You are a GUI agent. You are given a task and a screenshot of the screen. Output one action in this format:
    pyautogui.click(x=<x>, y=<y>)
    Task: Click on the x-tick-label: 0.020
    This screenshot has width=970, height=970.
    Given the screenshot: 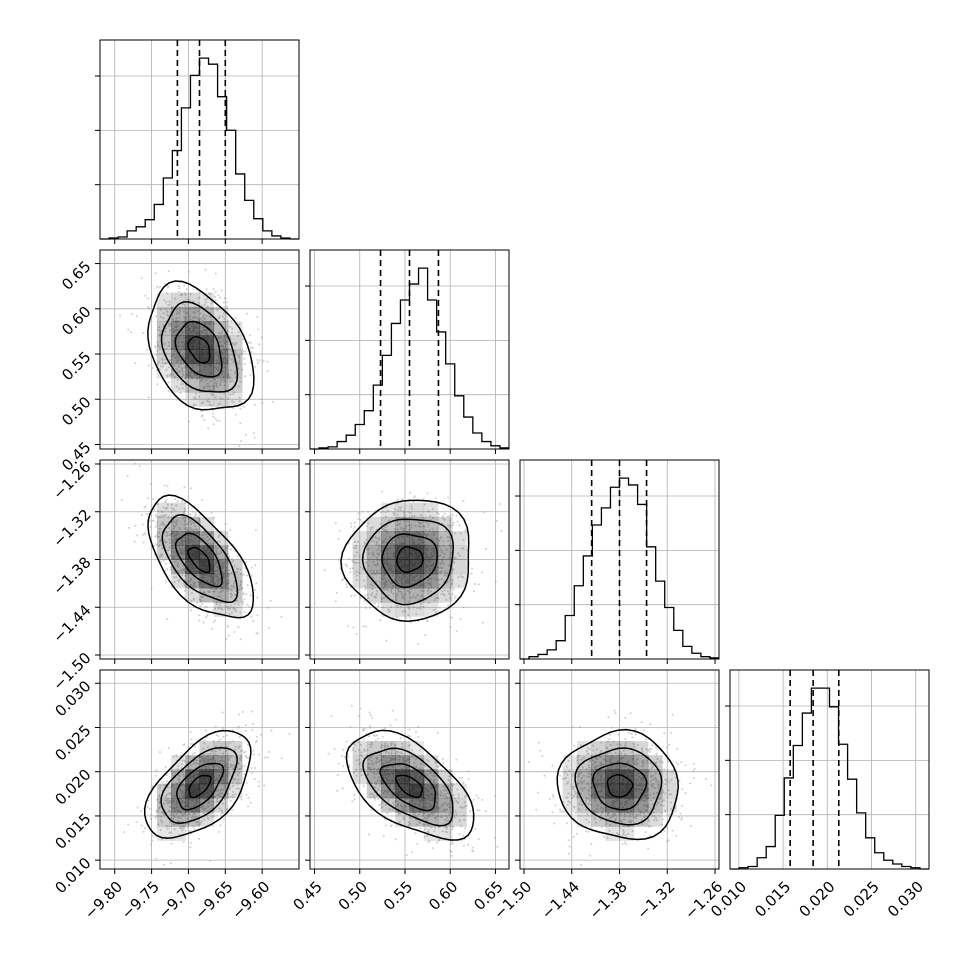 What is the action you would take?
    pyautogui.click(x=817, y=899)
    